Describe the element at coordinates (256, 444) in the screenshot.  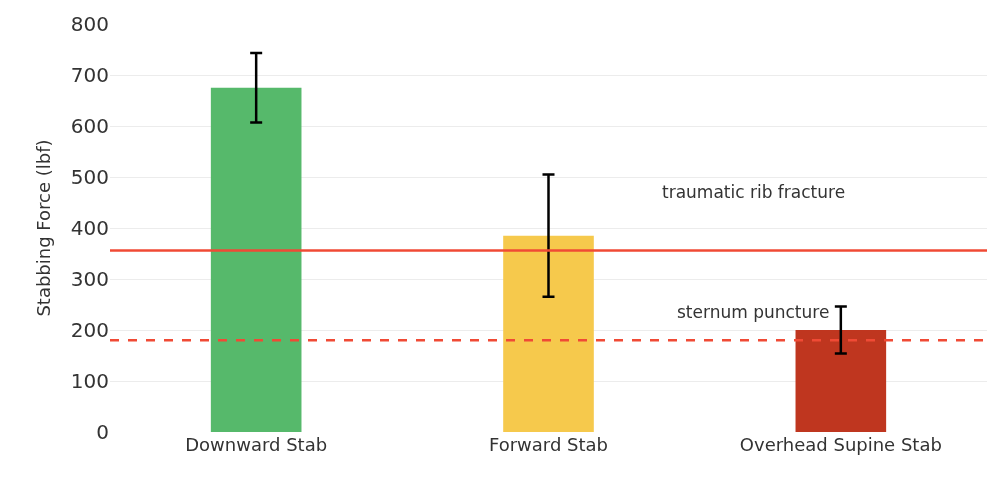
I see `x-tick-label: Downward Stab` at that location.